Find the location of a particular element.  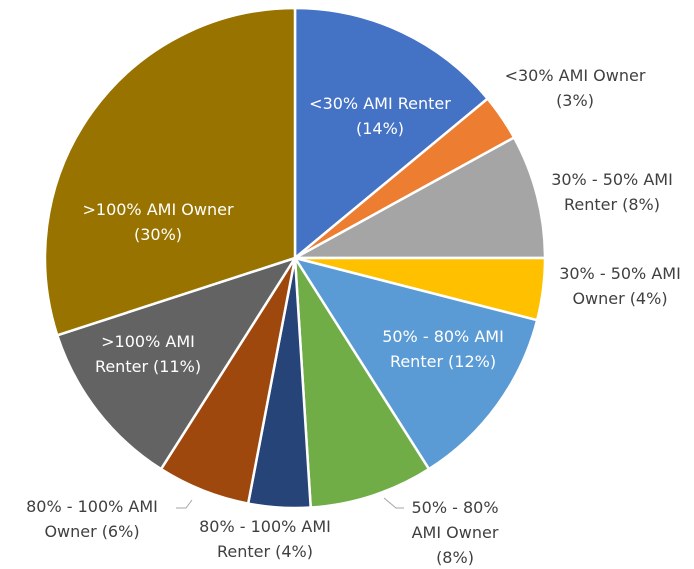

value-label: (3%) is located at coordinates (575, 100).